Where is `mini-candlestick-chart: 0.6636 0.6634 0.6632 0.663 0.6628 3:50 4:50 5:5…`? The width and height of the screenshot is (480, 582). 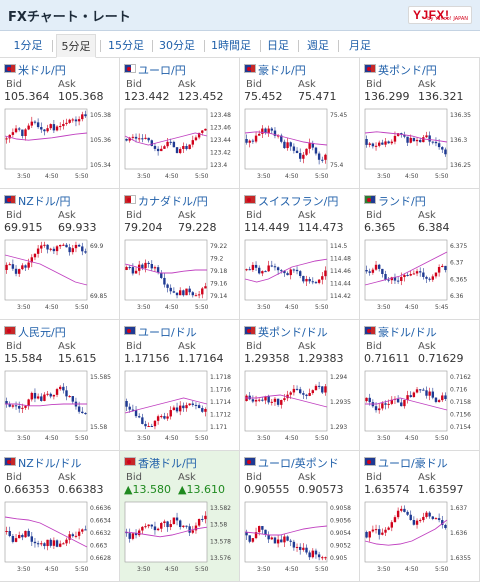 mini-candlestick-chart: 0.6636 0.6634 0.6632 0.663 0.6628 3:50 4:50 5:5… is located at coordinates (60, 540).